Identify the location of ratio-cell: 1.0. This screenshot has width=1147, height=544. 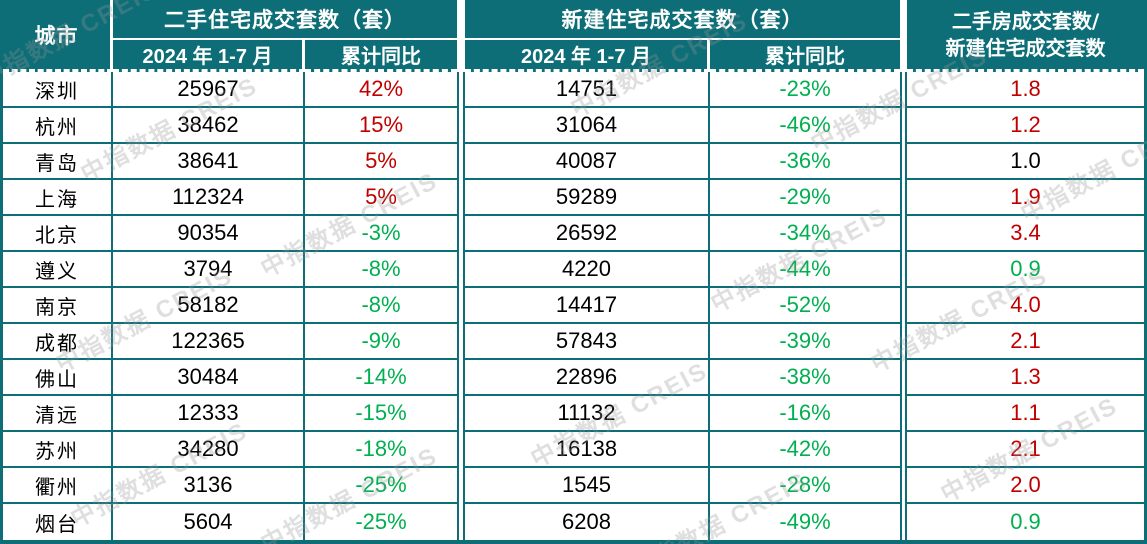
(1025, 162).